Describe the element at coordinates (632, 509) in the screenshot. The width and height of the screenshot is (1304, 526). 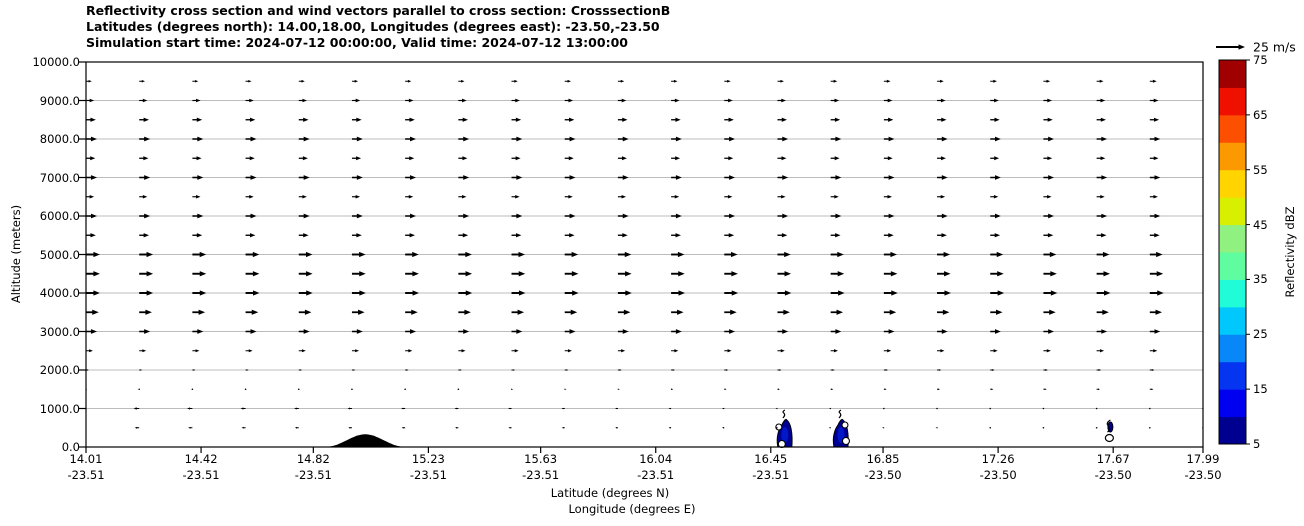
I see `x-axis-label-longitude: Longitude (degrees E)` at that location.